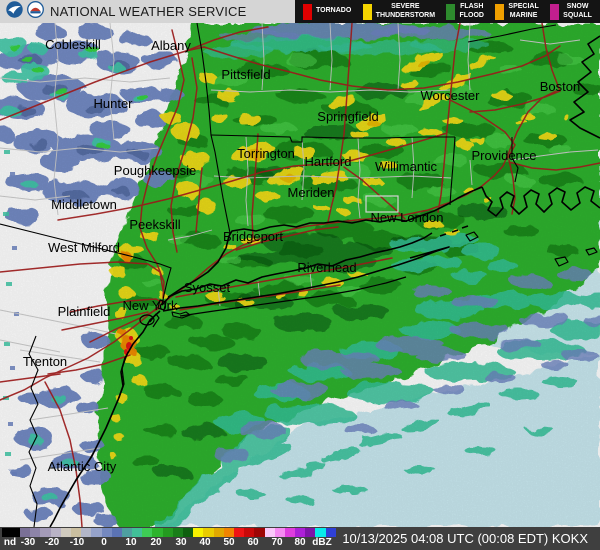 This screenshot has height=550, width=600. I want to click on warning-item: SEVERE THUNDERSTORM, so click(399, 11).